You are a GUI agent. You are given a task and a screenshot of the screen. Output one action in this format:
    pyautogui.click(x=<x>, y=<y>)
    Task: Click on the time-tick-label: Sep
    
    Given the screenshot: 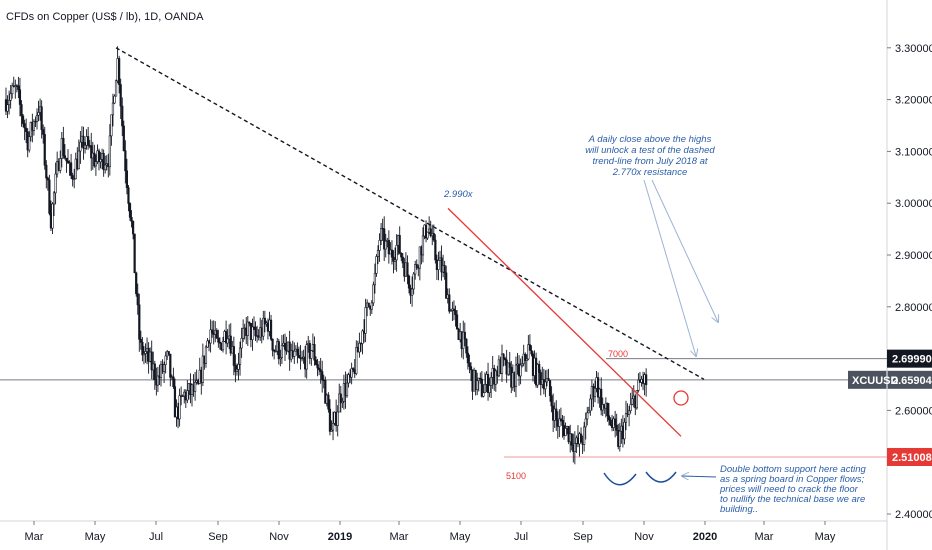 What is the action you would take?
    pyautogui.click(x=218, y=537)
    